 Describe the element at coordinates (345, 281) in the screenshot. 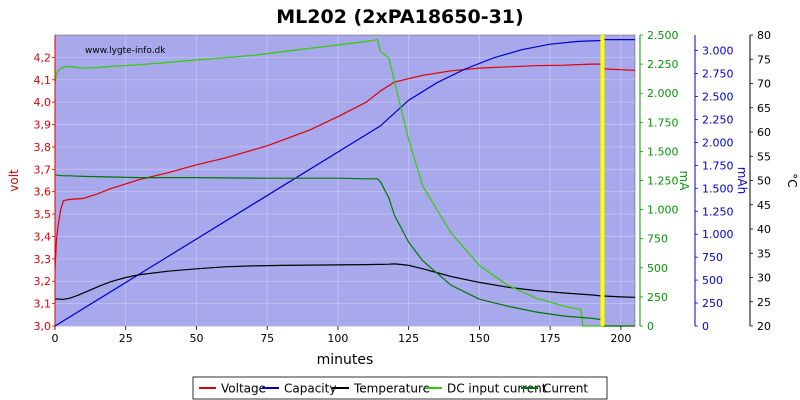

I see `series-line-temperature` at that location.